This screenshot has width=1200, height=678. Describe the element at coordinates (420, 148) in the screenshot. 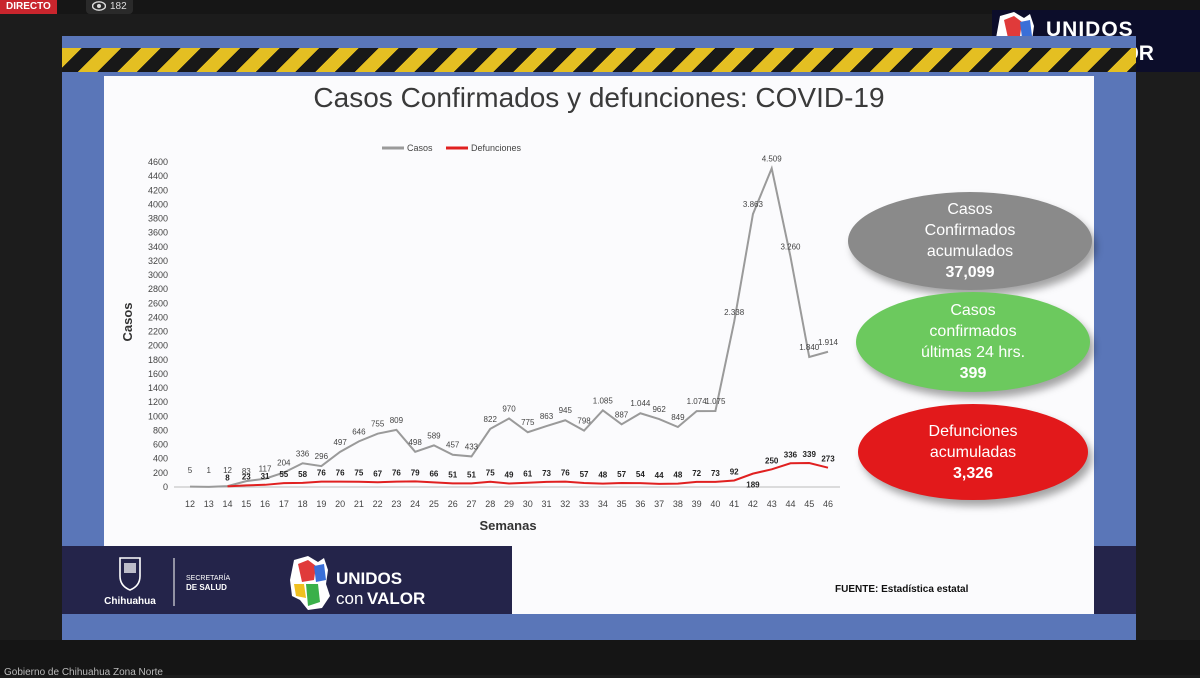

I see `legend-label-casos: Casos` at that location.